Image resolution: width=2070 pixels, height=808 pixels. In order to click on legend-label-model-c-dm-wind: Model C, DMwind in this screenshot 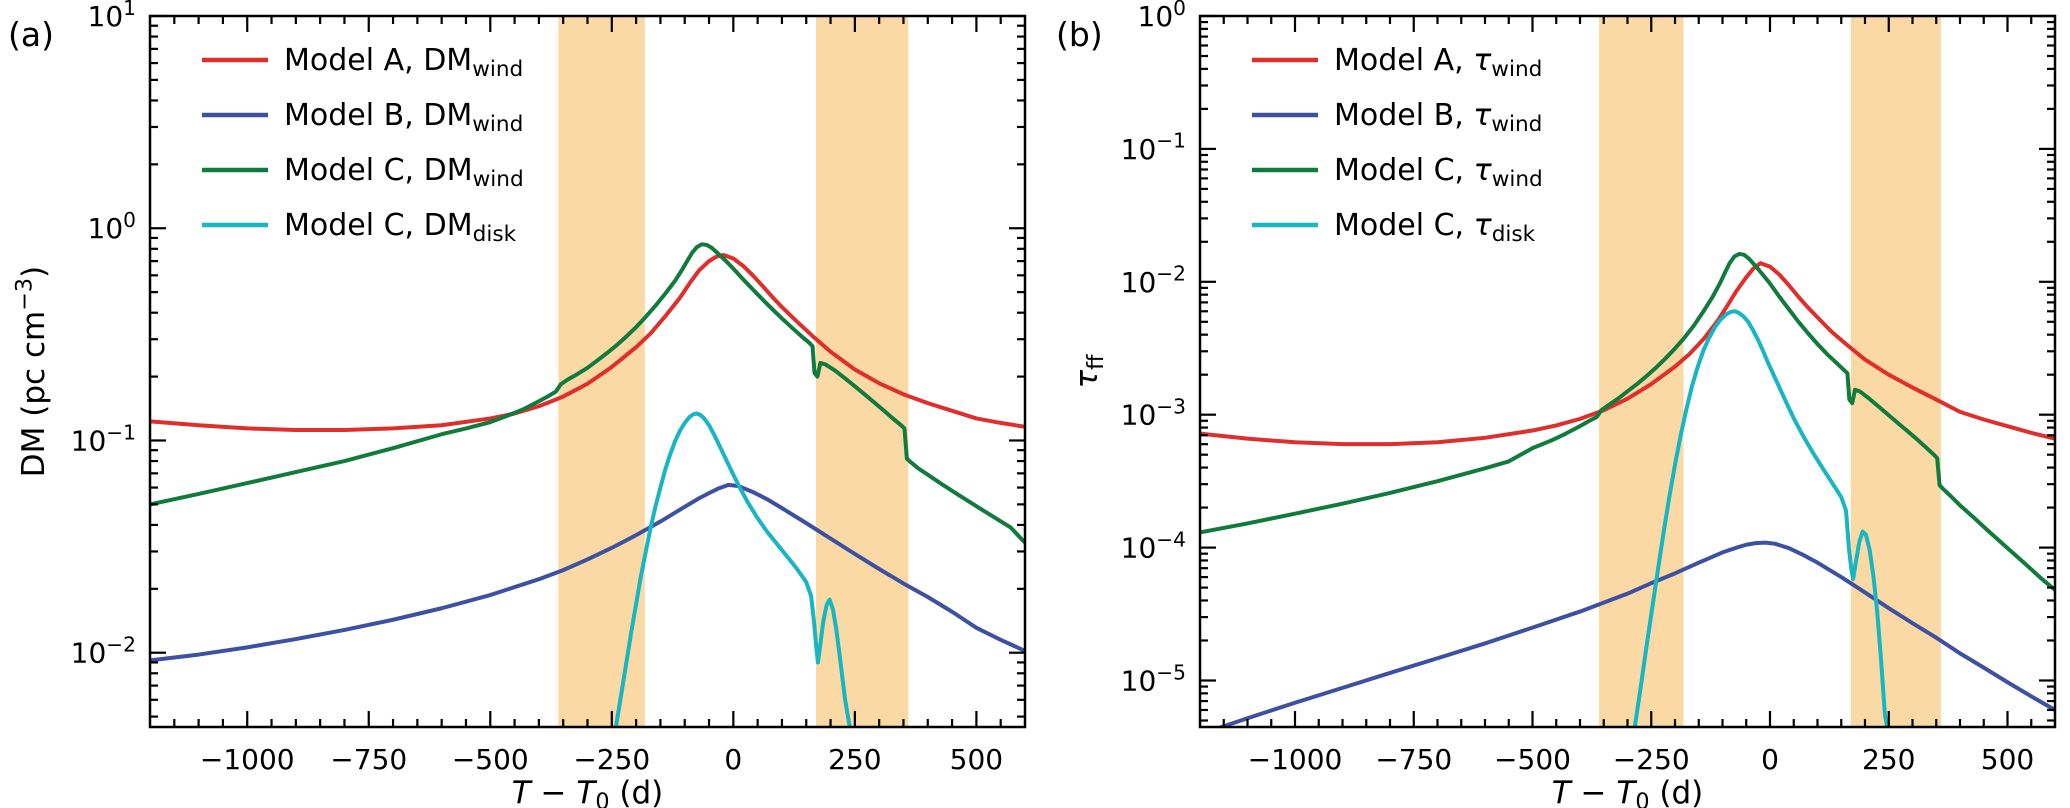, I will do `click(404, 172)`.